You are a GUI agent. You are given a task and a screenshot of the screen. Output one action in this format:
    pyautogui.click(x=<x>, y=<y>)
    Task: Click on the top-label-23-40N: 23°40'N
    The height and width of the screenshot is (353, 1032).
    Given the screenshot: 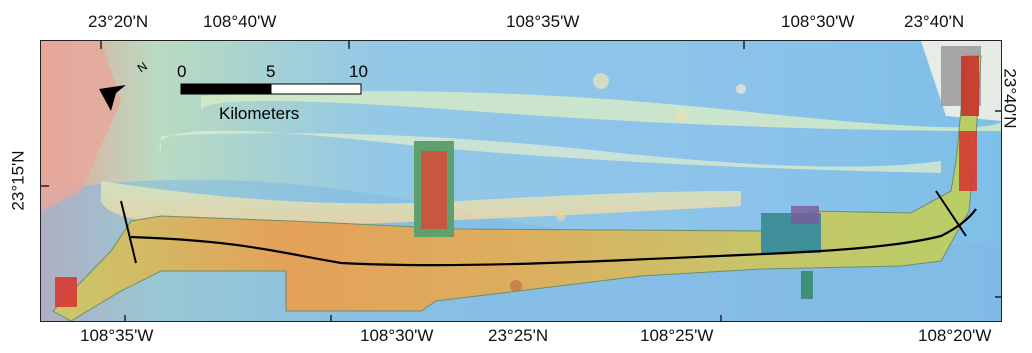 What is the action you would take?
    pyautogui.click(x=934, y=21)
    